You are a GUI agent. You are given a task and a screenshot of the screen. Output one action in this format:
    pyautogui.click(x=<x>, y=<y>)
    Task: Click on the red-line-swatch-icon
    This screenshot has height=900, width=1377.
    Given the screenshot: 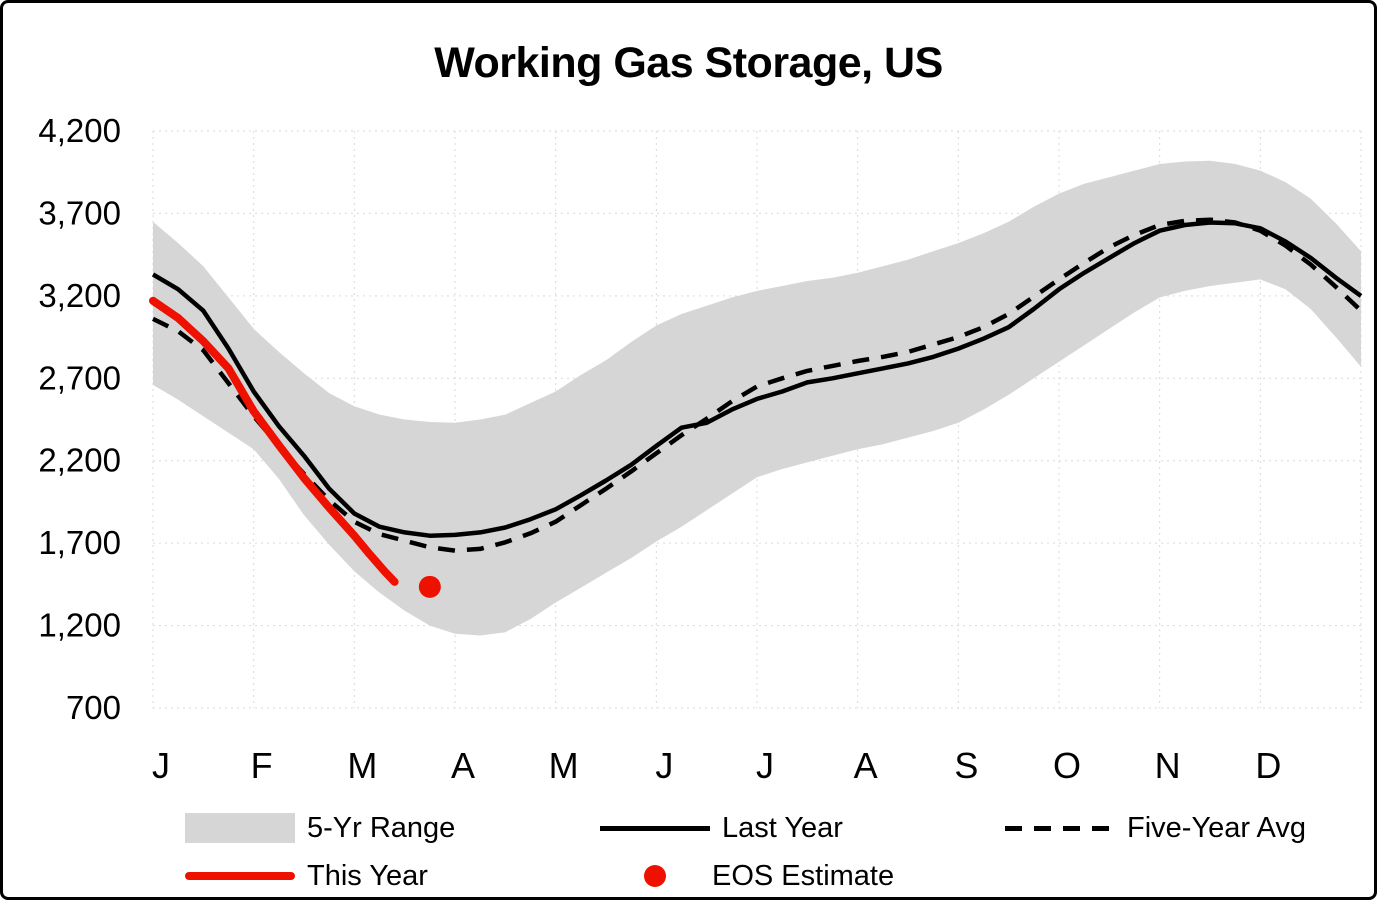 What is the action you would take?
    pyautogui.click(x=240, y=876)
    